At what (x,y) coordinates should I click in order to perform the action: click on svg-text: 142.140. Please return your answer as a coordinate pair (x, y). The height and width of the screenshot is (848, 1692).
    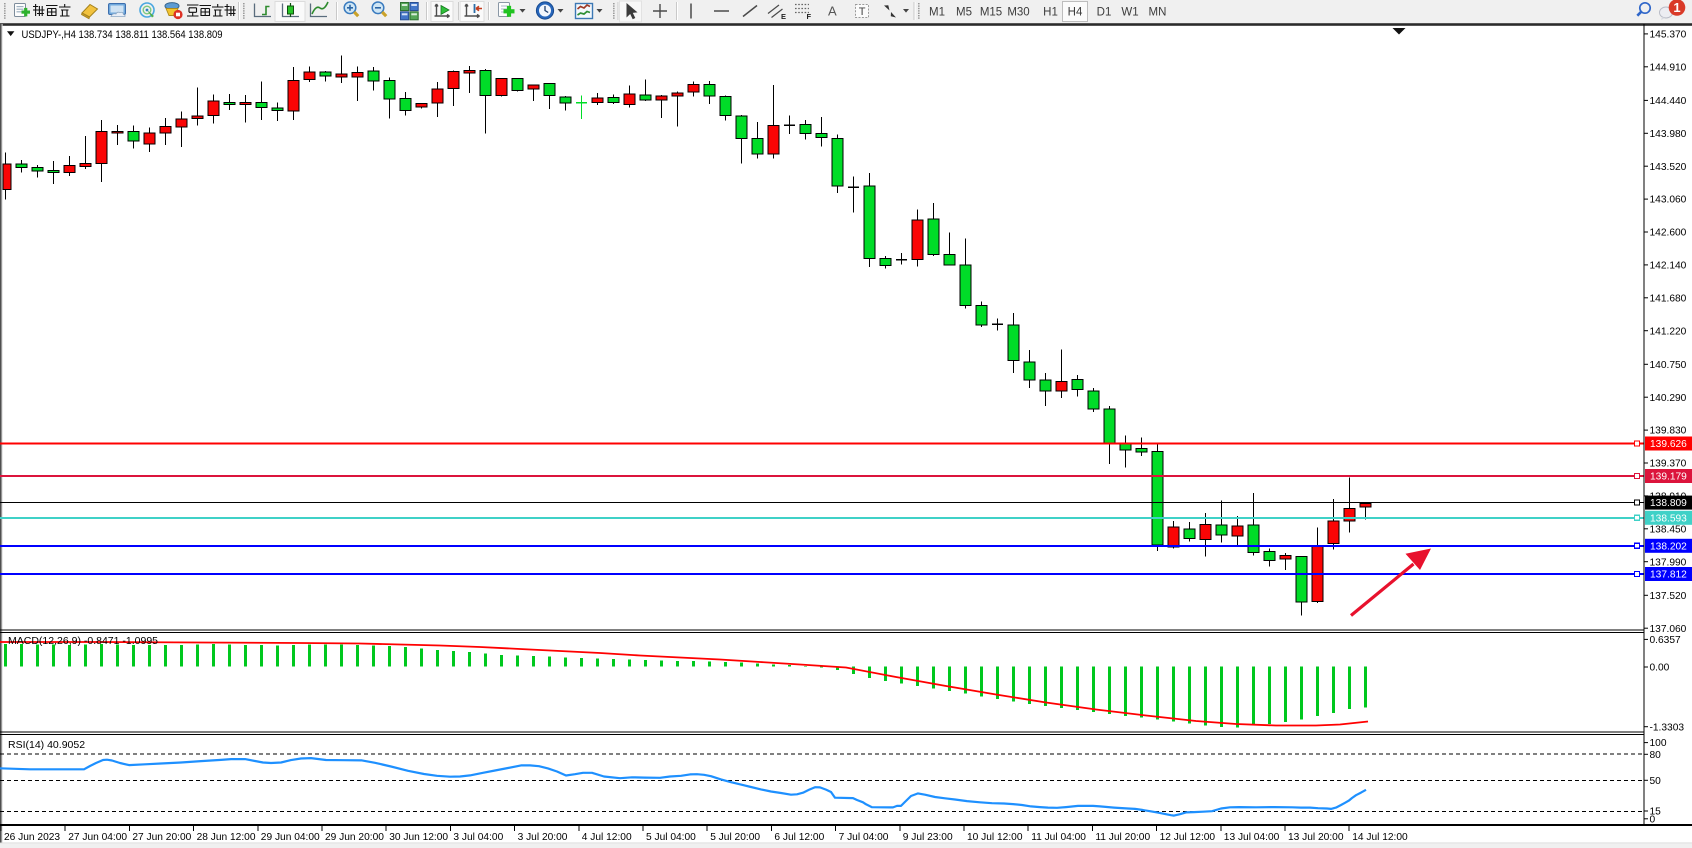
    Looking at the image, I should click on (1668, 266).